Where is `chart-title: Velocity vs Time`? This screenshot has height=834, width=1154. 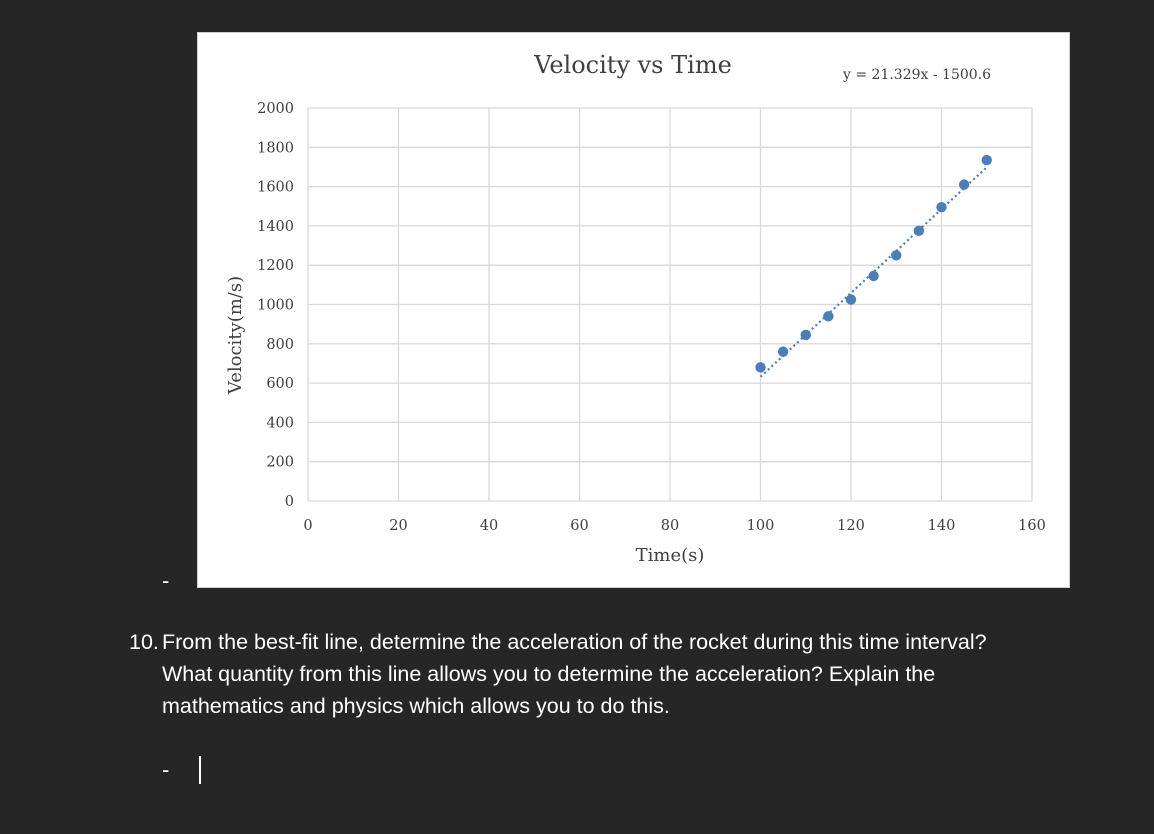
chart-title: Velocity vs Time is located at coordinates (632, 65).